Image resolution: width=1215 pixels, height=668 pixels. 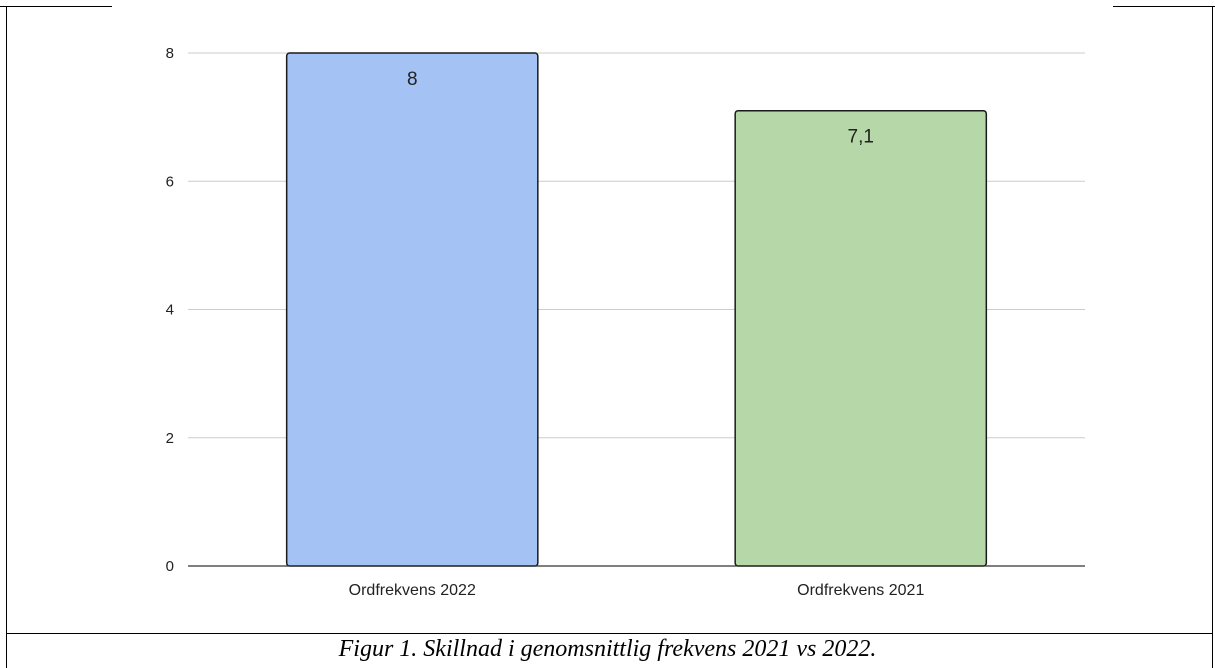 What do you see at coordinates (412, 79) in the screenshot?
I see `data-label-1: 8` at bounding box center [412, 79].